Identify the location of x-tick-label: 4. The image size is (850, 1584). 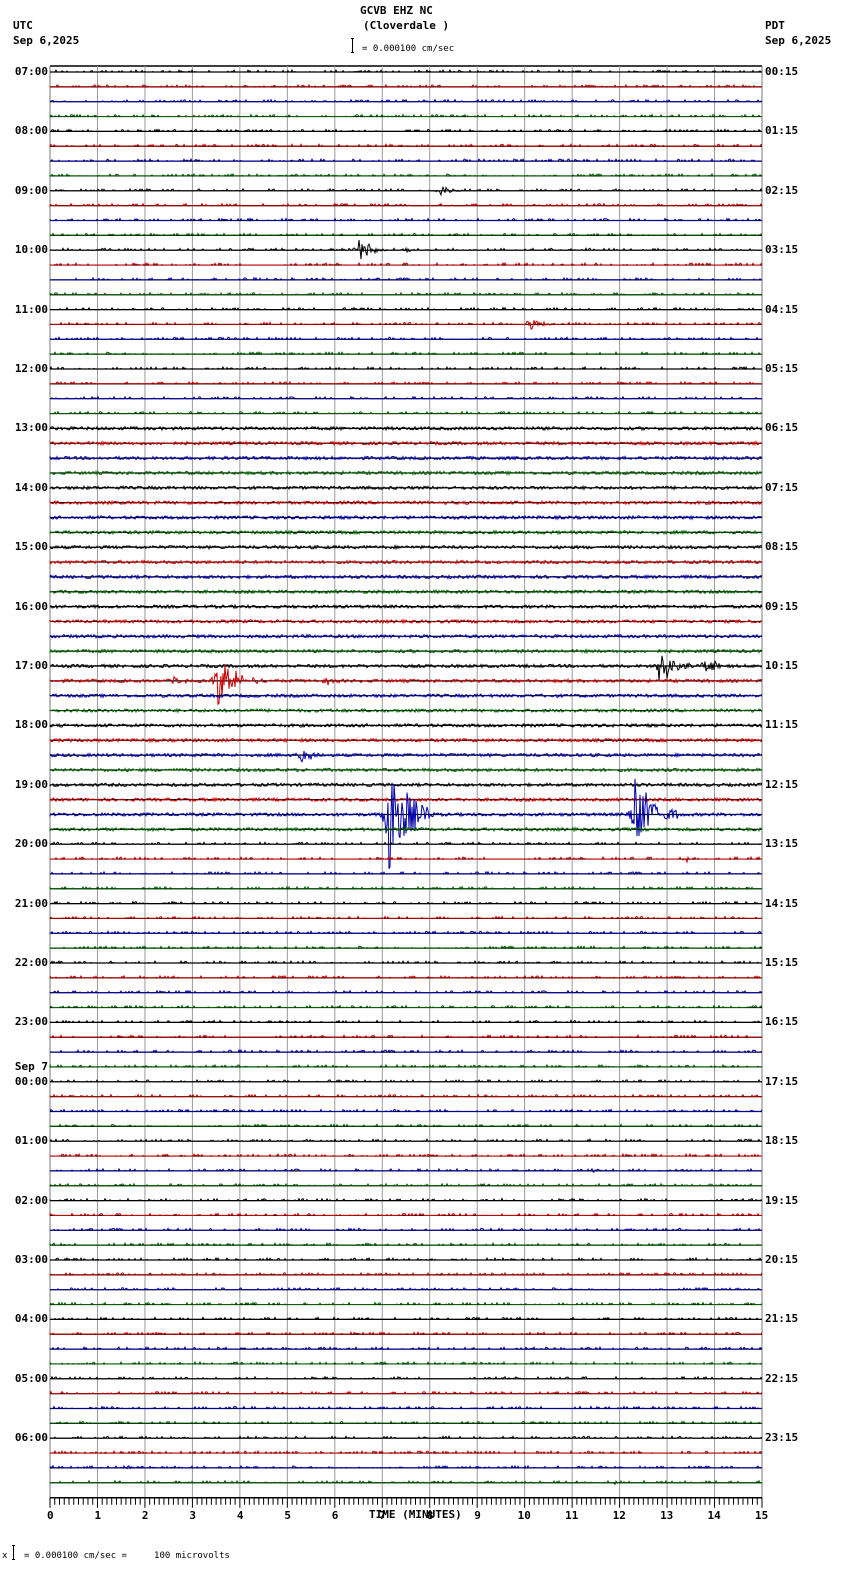
(240, 1515).